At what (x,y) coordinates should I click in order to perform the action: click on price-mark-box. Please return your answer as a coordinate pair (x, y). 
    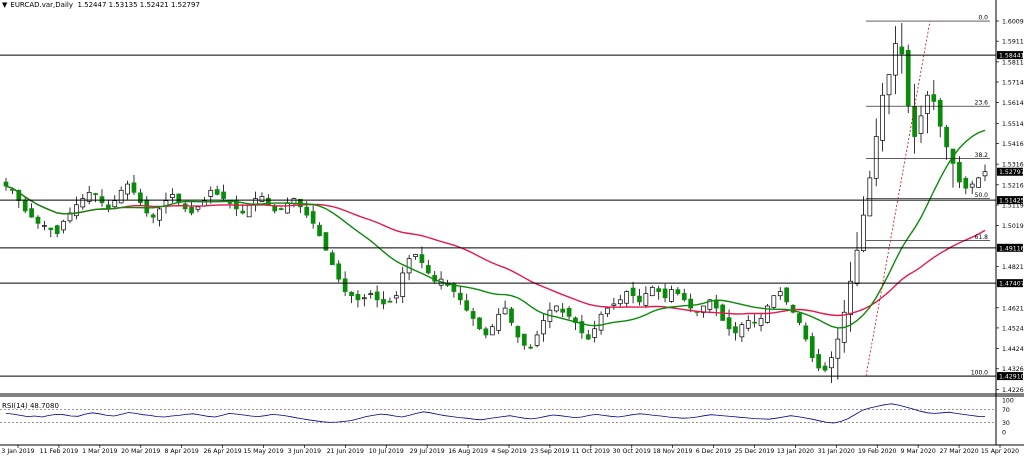
    Looking at the image, I should click on (1010, 283).